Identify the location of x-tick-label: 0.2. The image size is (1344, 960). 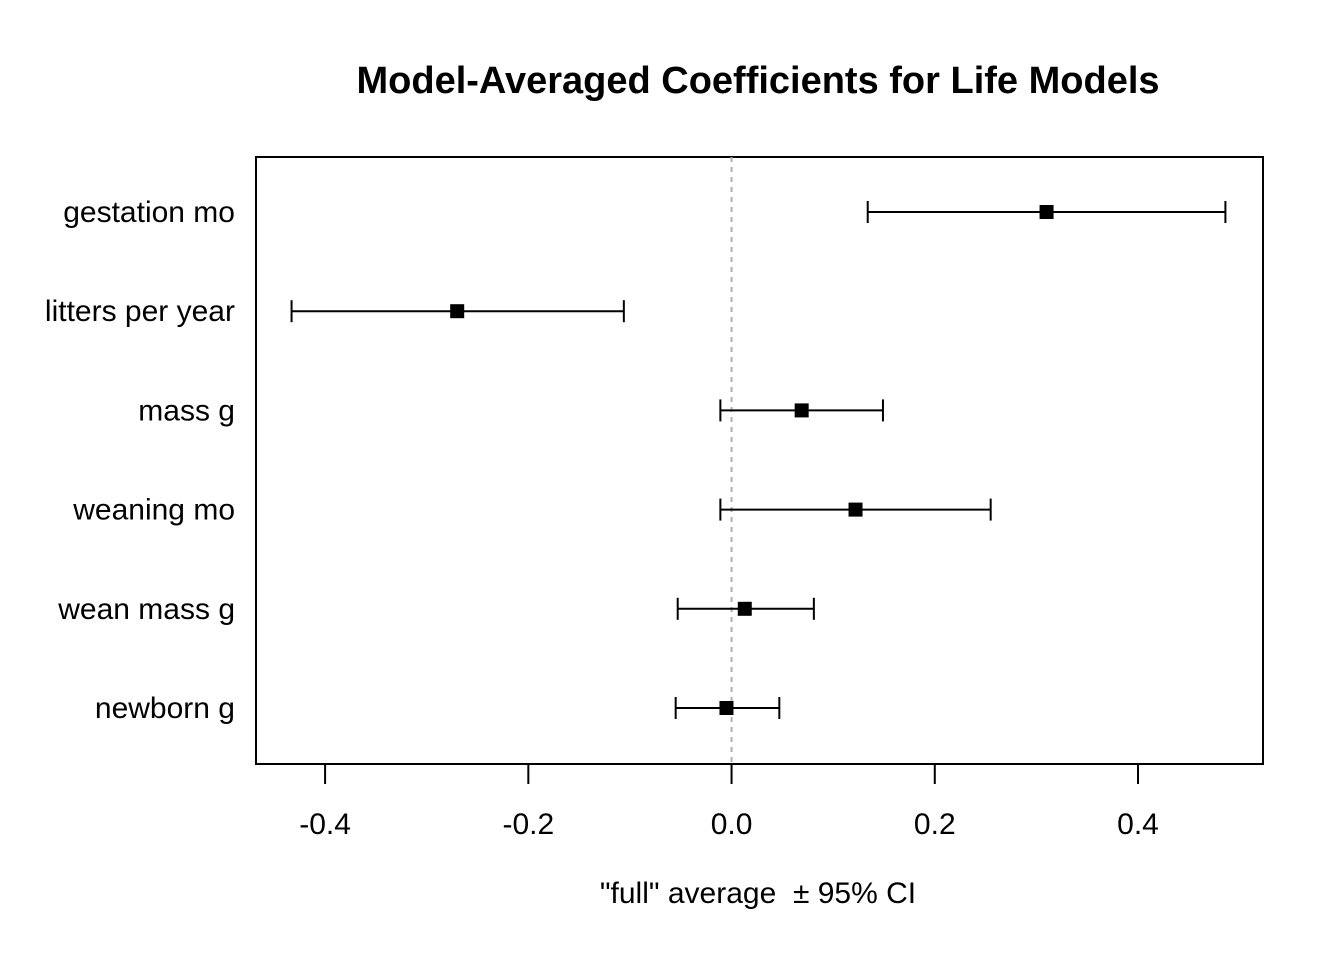
(935, 824).